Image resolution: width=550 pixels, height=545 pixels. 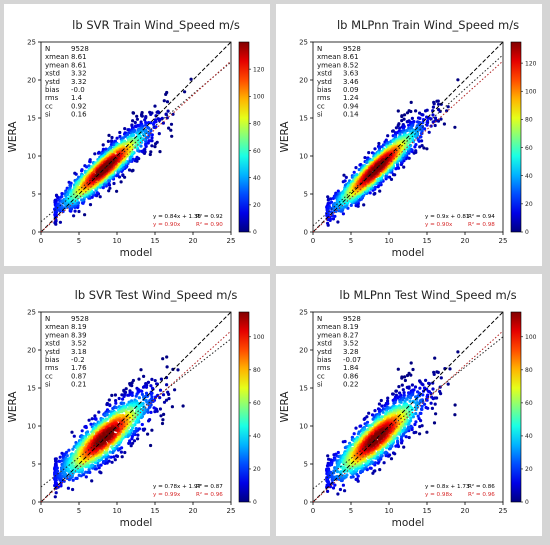 I want to click on stat-value: 0.09, so click(x=351, y=90).